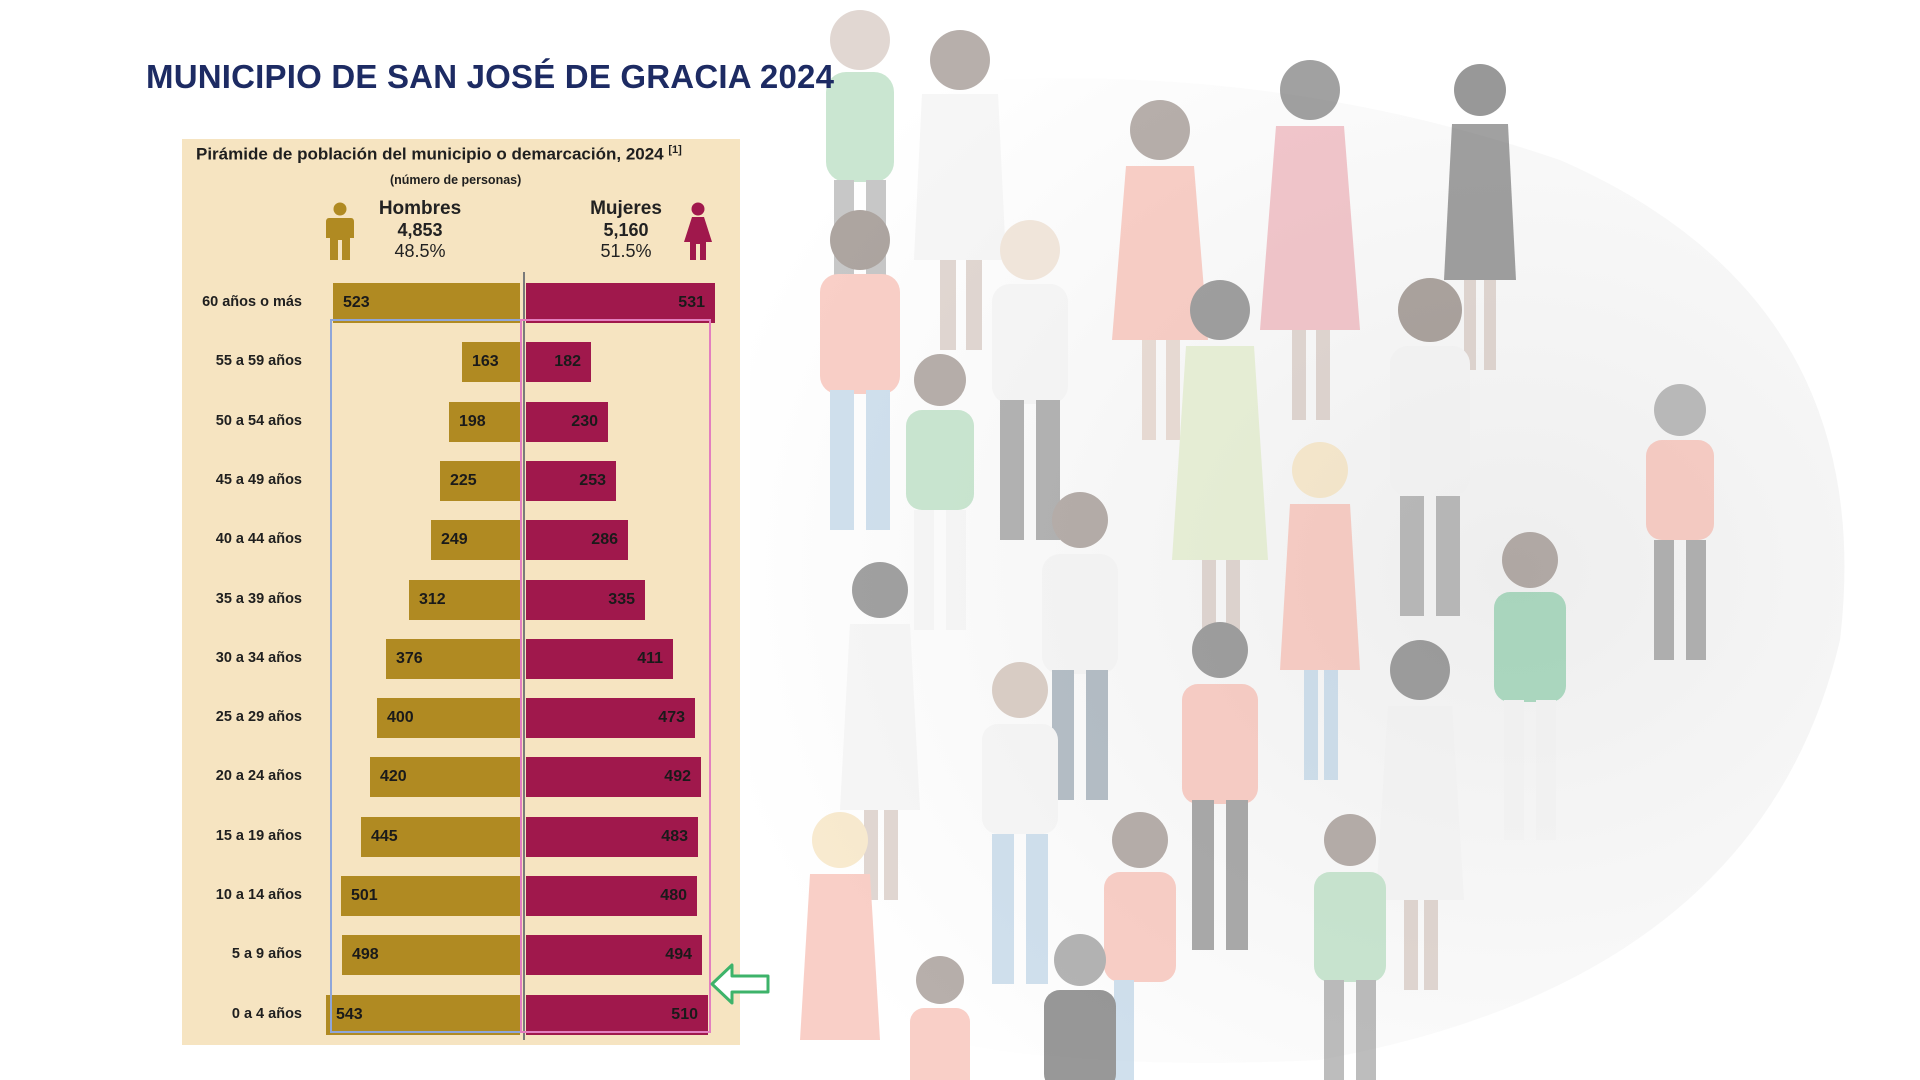 The image size is (1920, 1080). What do you see at coordinates (650, 658) in the screenshot?
I see `value-label-women: 411` at bounding box center [650, 658].